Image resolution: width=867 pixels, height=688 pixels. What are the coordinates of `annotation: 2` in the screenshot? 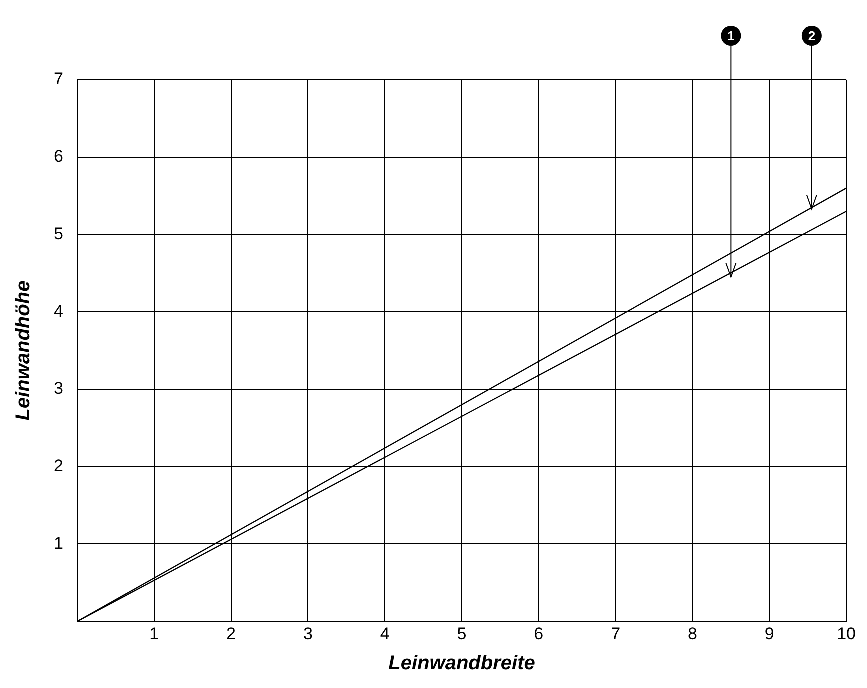 It's located at (812, 36).